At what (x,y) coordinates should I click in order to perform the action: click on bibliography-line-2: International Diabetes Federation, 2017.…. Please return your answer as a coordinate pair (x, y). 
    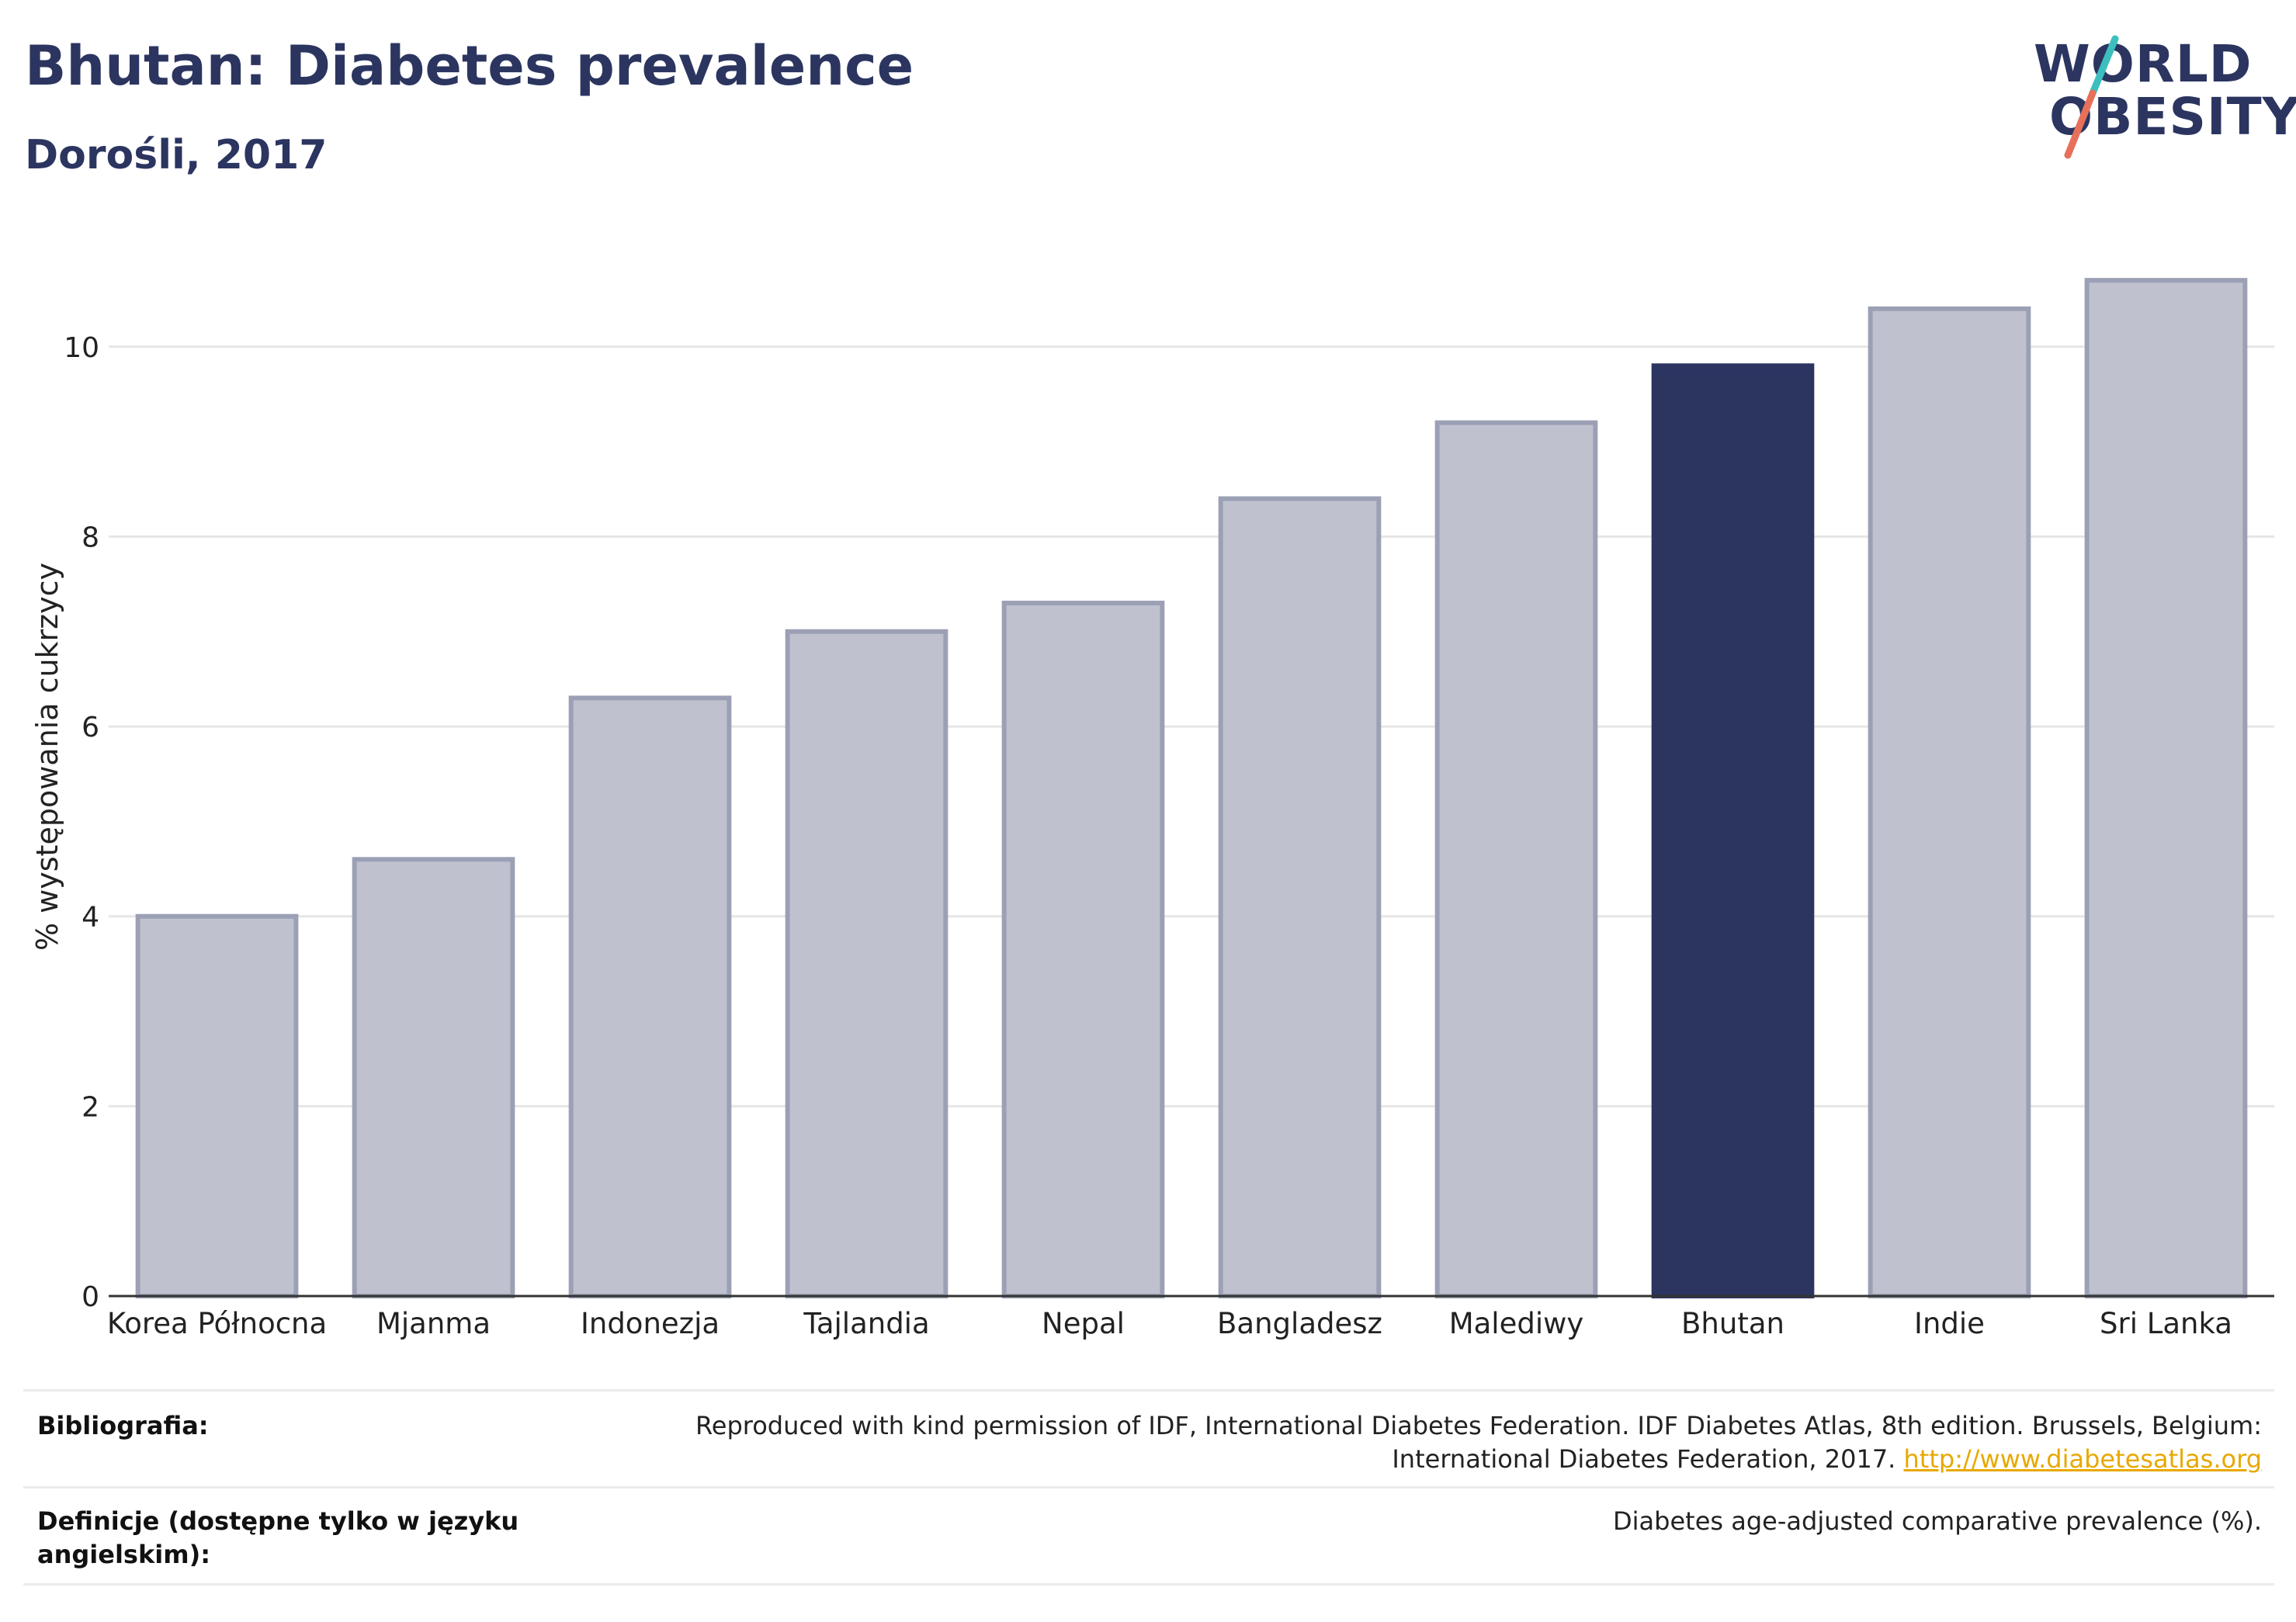
    Looking at the image, I should click on (1827, 1459).